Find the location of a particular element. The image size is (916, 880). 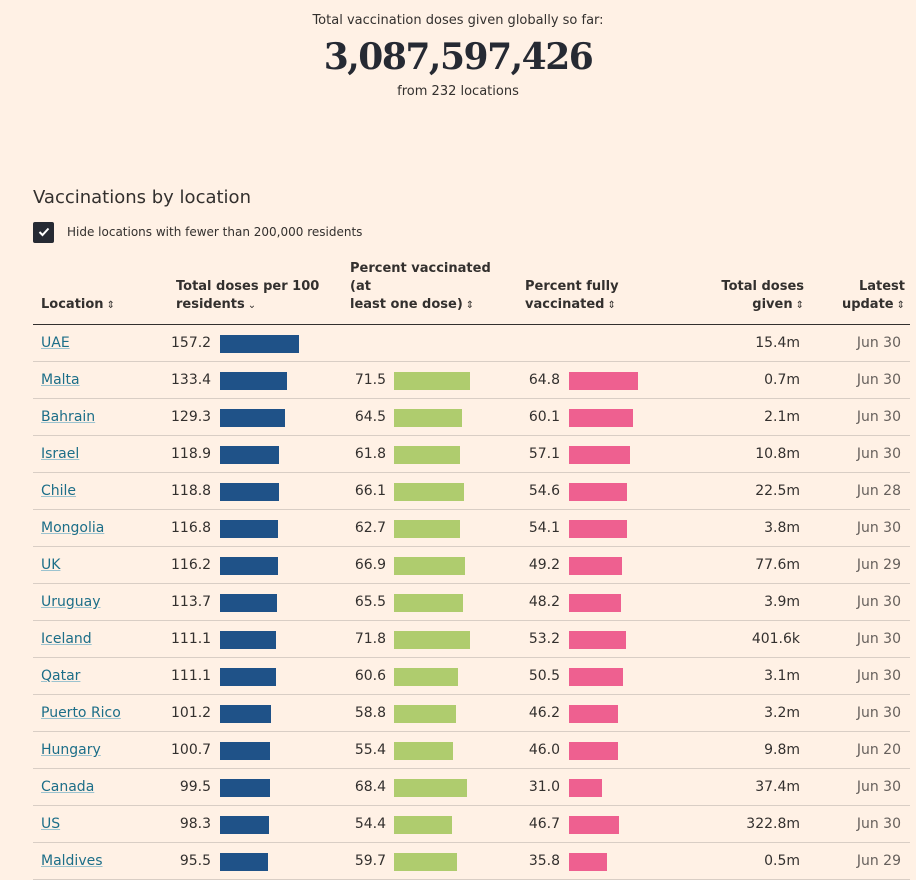

percent-fully-vaccinated-value: 64.8 is located at coordinates (544, 380).